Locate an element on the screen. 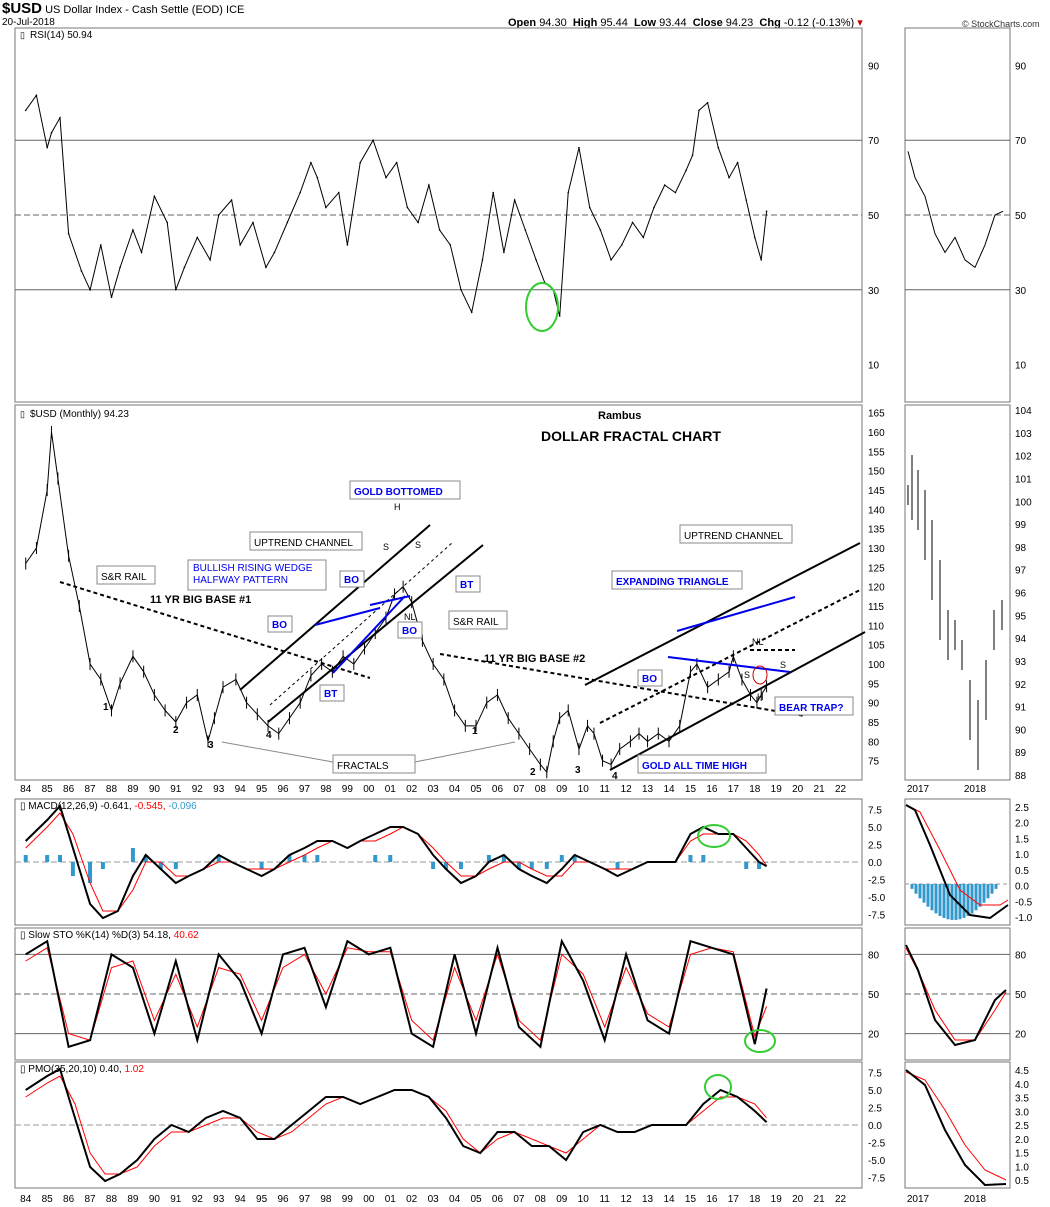 The width and height of the screenshot is (1050, 1207). macd-right-tick-label: 2.5 is located at coordinates (1022, 808).